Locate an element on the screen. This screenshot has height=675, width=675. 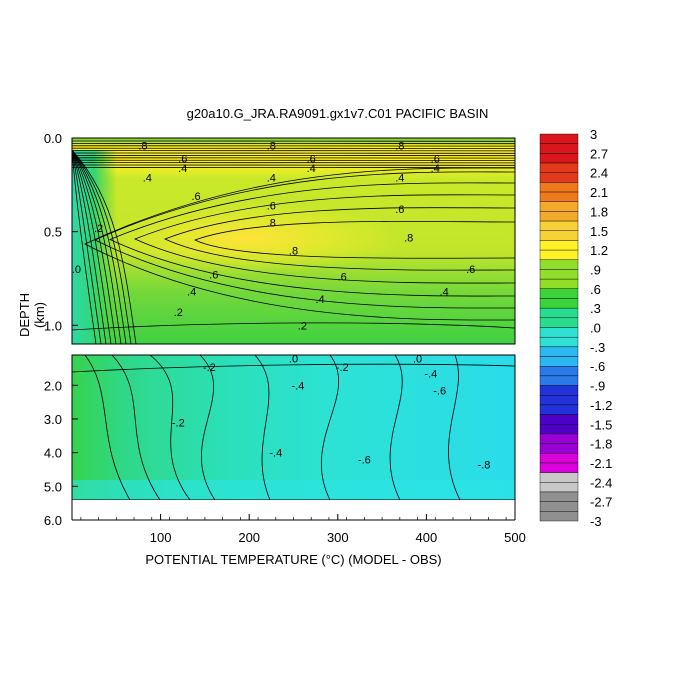
y-tick-label: 1.0 is located at coordinates (53, 325).